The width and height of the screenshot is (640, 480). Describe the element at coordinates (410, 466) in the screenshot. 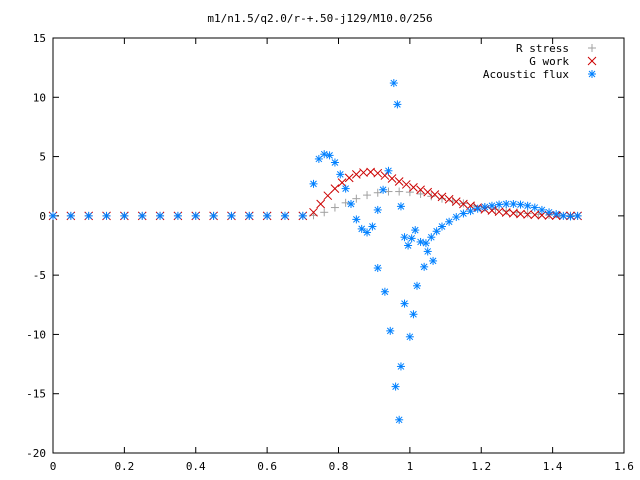

I see `x-tick-label: 1` at that location.